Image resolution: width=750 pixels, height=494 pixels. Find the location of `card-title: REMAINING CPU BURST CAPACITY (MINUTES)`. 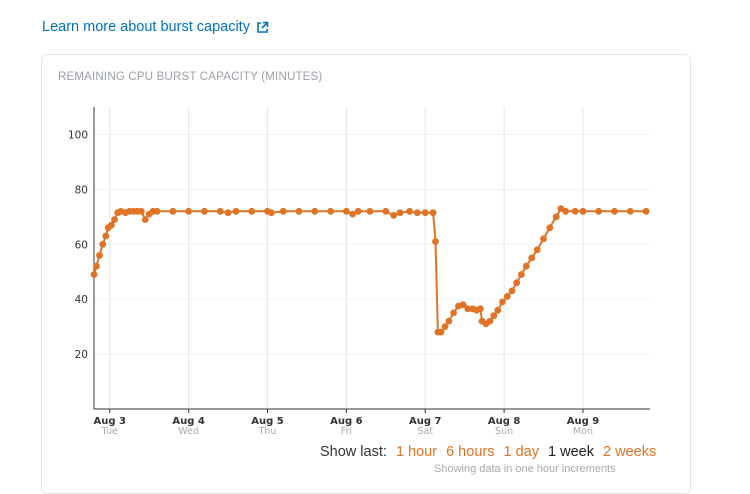

card-title: REMAINING CPU BURST CAPACITY (MINUTES) is located at coordinates (190, 77).